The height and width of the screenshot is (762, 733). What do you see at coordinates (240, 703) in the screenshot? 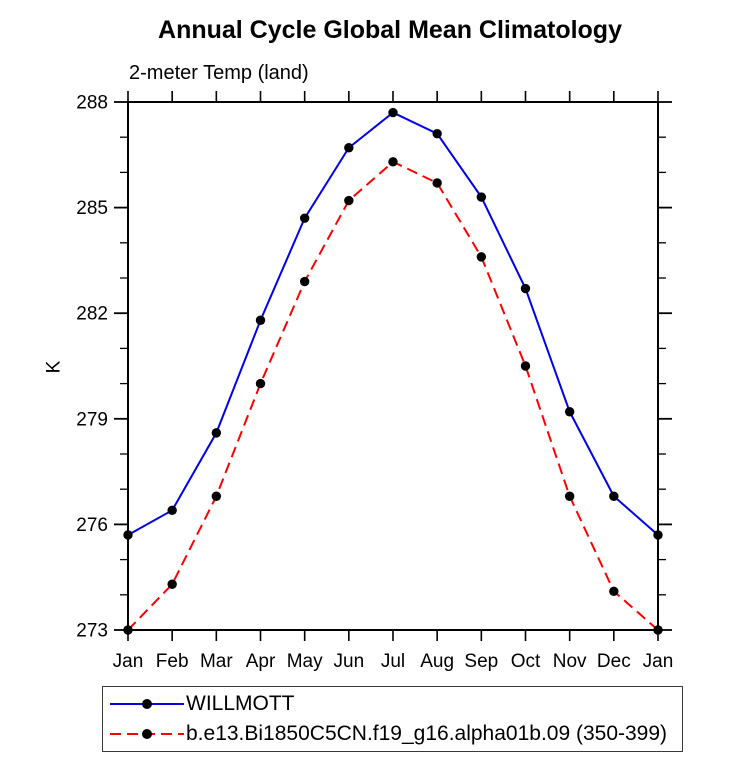
I see `legend-label-willmott: WILLMOTT` at bounding box center [240, 703].